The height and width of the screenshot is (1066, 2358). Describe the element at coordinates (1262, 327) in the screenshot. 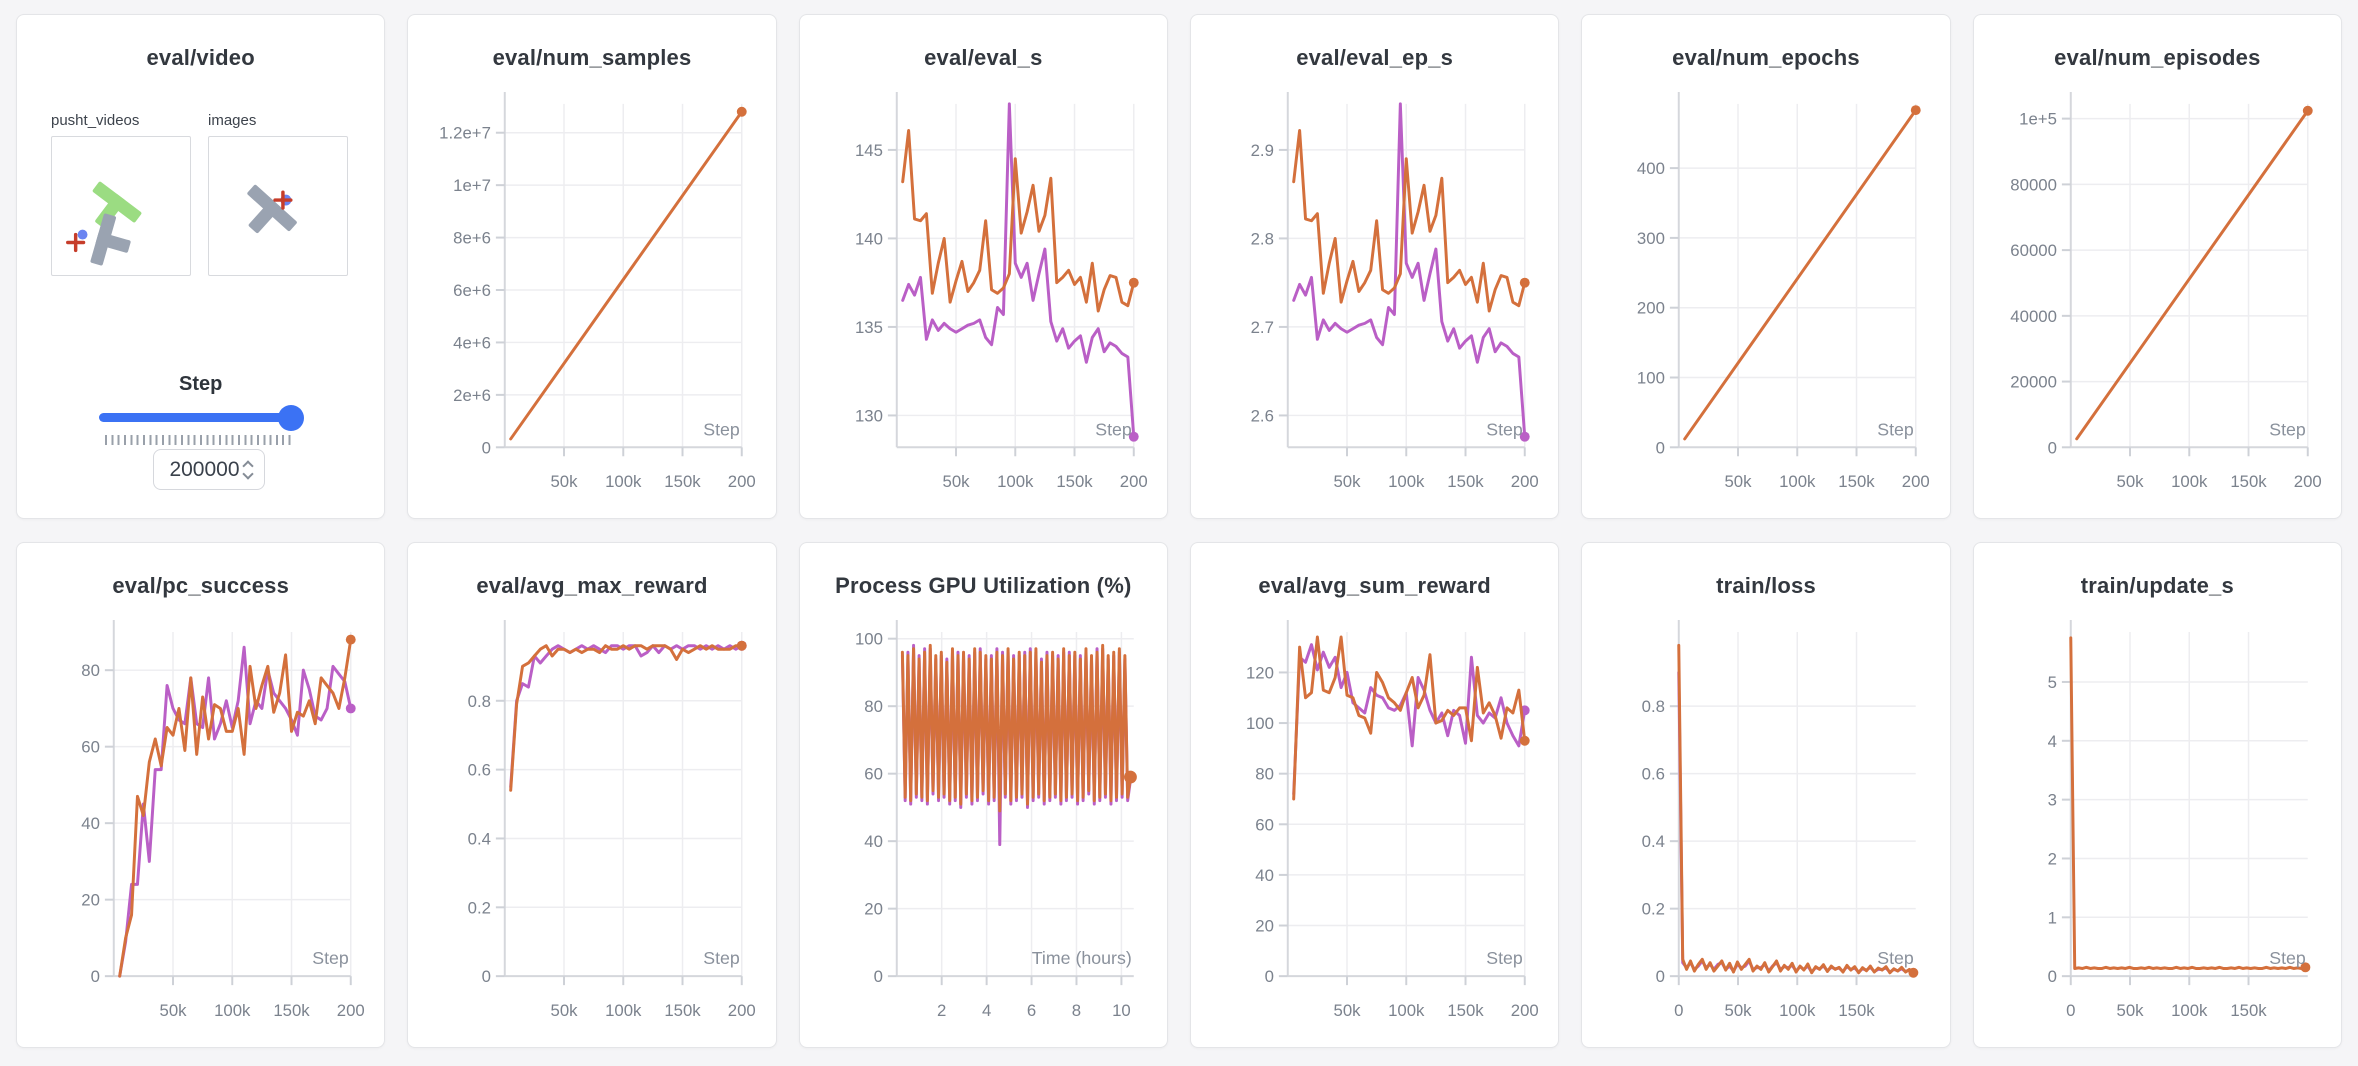

I see `y-tick-label: 2.7` at that location.